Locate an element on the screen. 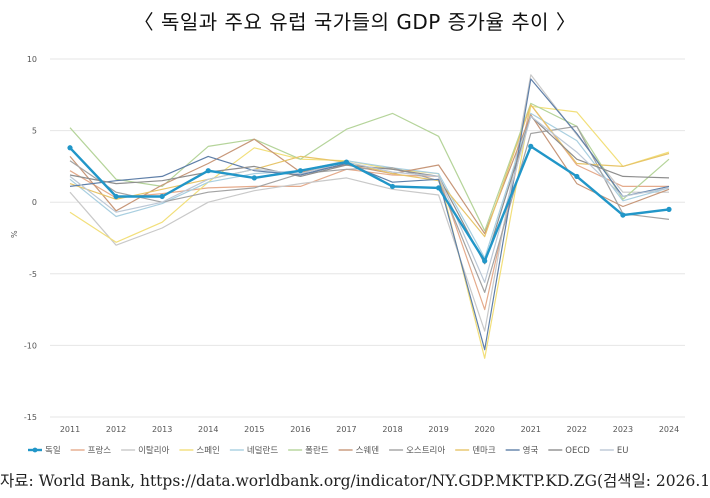  legend-label: 영국 is located at coordinates (531, 450).